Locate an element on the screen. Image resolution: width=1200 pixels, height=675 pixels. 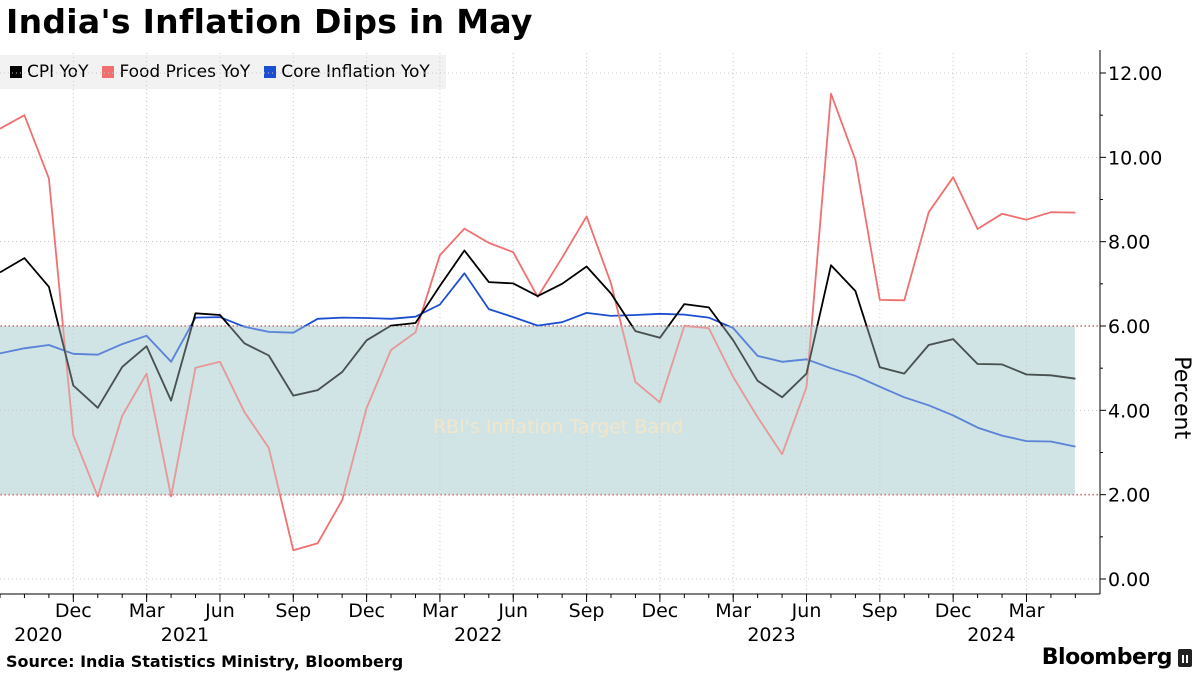
y-tick-label: 8.00 is located at coordinates (1129, 243).